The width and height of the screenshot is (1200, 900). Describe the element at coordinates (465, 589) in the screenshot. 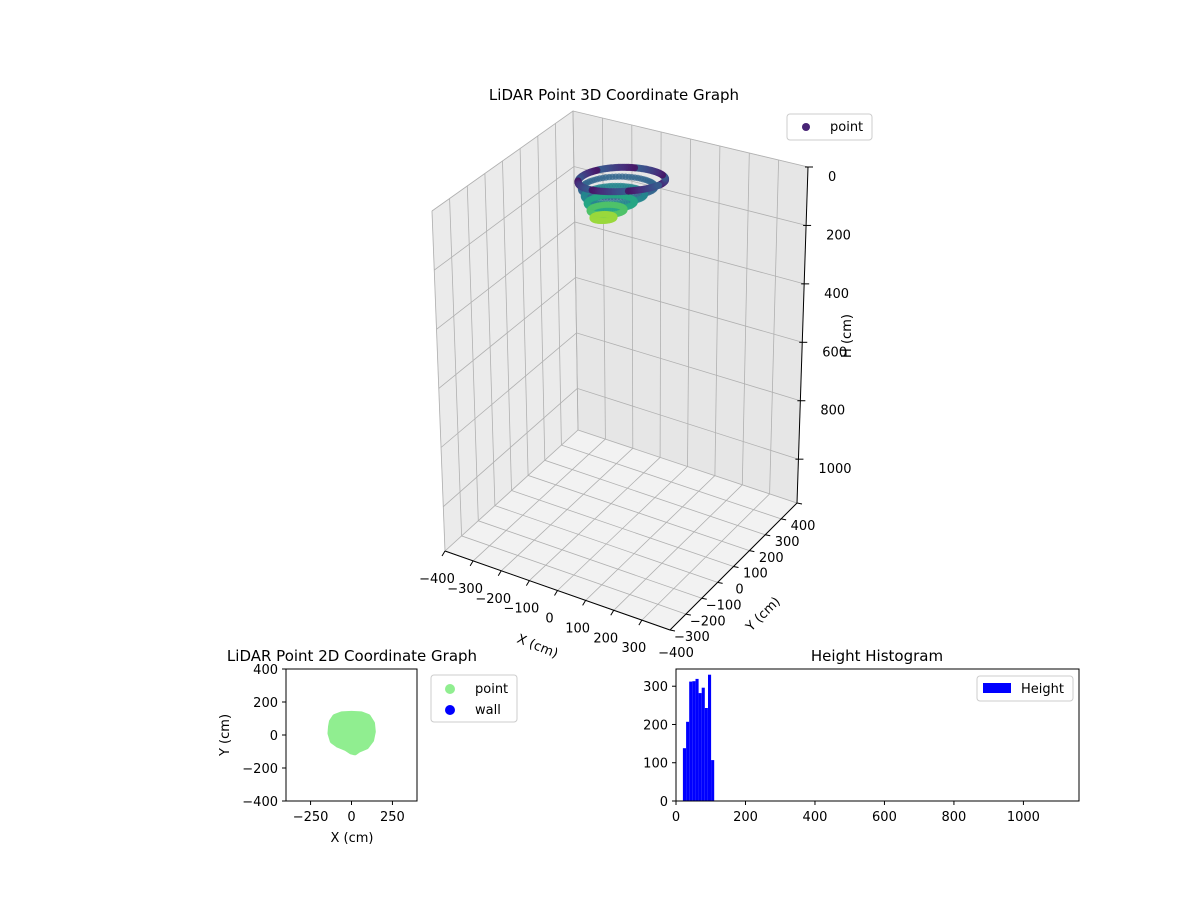

I see `x-tick-label-3d: −300` at that location.